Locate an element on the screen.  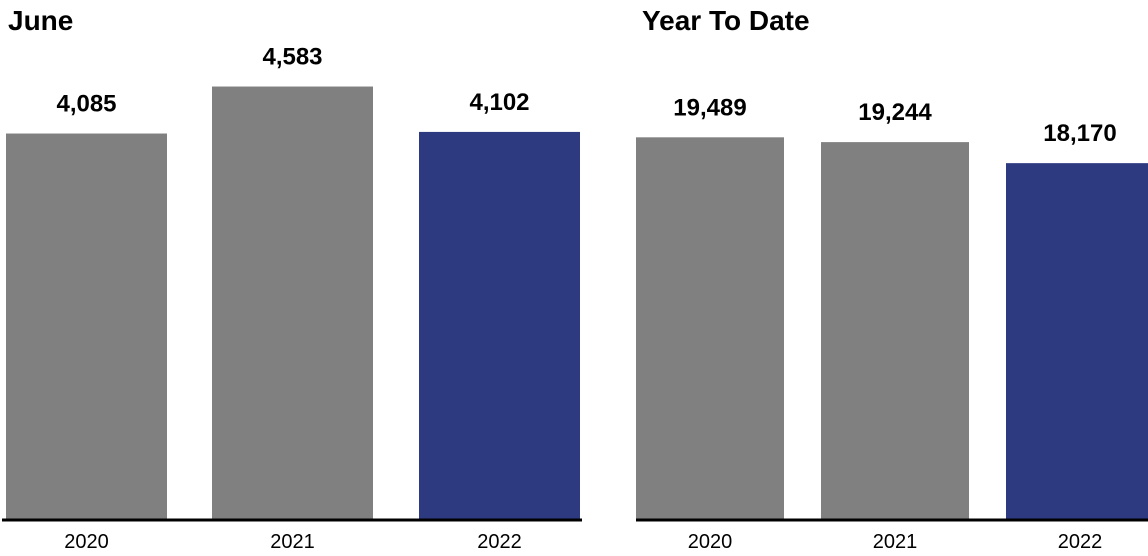
bar-year-to-date-2022 is located at coordinates (1077, 341).